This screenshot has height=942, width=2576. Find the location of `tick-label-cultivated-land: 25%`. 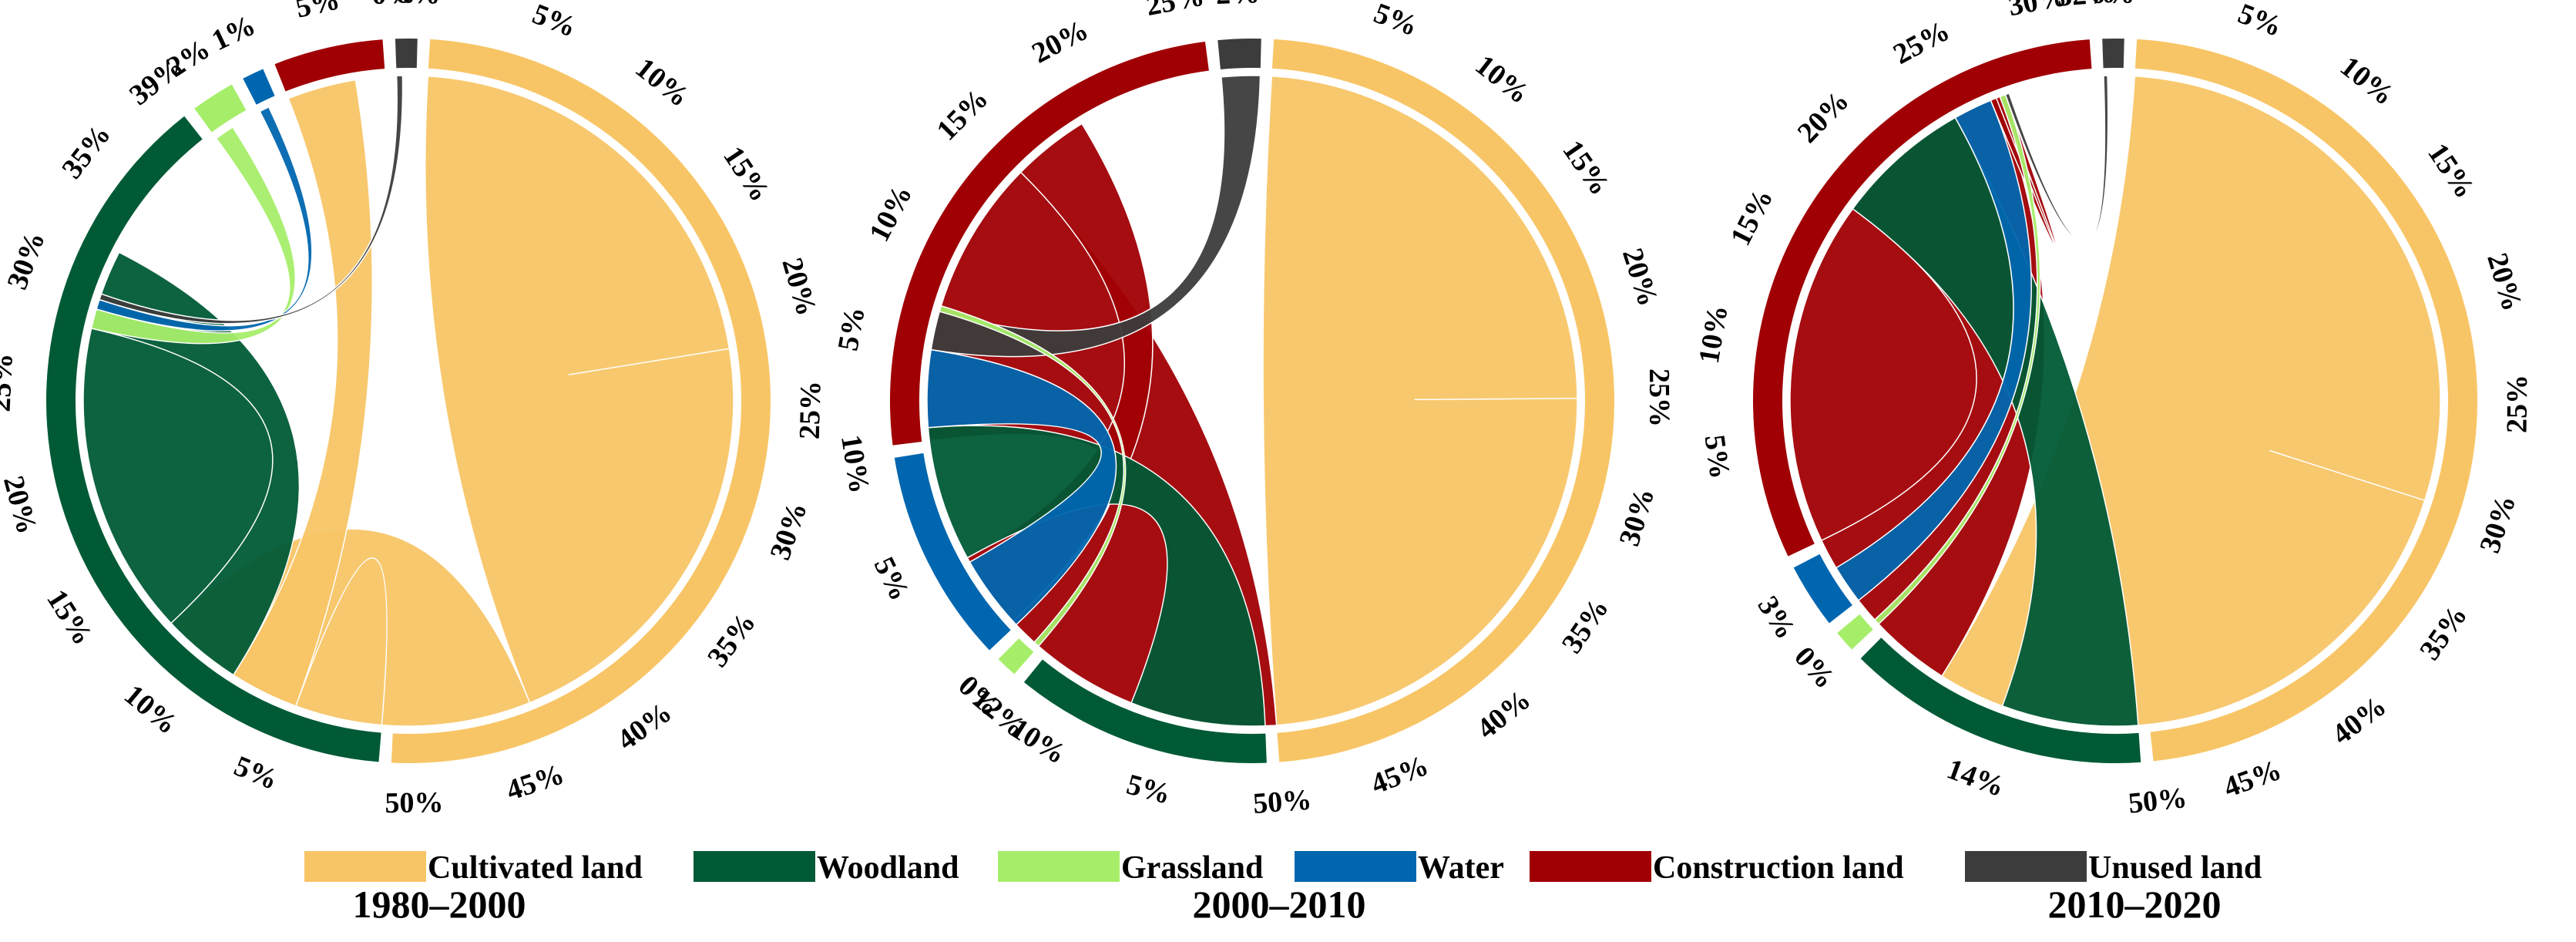

tick-label-cultivated-land: 25% is located at coordinates (1659, 397).